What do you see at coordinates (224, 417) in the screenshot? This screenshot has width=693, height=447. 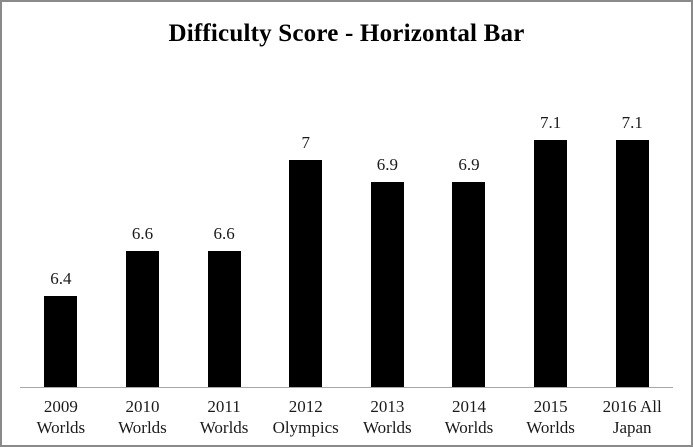 I see `category-label: 2011 Worlds` at bounding box center [224, 417].